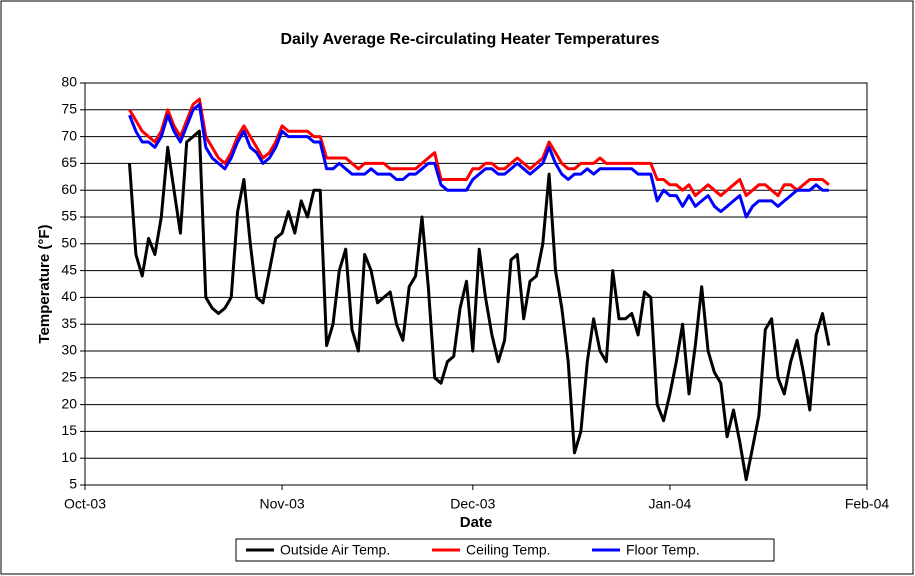 This screenshot has width=915, height=576. What do you see at coordinates (508, 550) in the screenshot?
I see `legend-label: Ceiling Temp.` at bounding box center [508, 550].